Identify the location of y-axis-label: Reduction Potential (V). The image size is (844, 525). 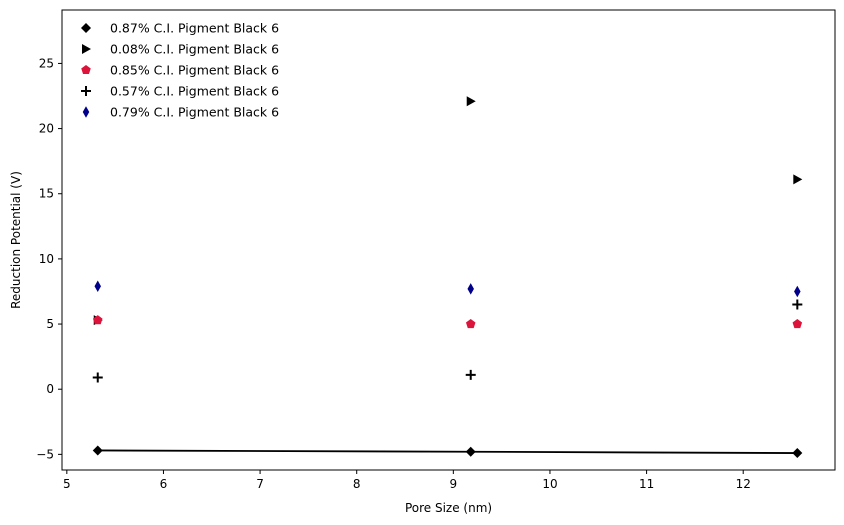
(16, 240).